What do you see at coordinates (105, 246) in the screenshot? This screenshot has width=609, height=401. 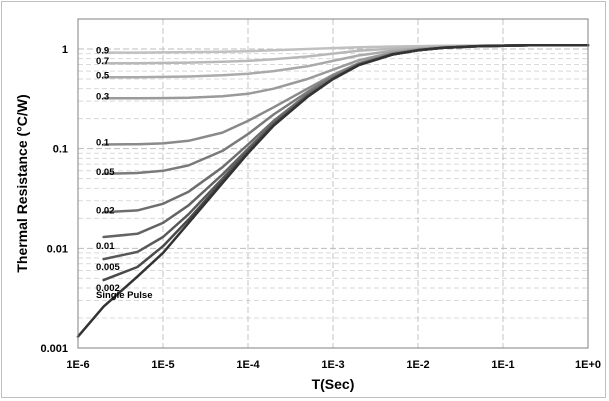 I see `curve-label: 0.01` at bounding box center [105, 246].